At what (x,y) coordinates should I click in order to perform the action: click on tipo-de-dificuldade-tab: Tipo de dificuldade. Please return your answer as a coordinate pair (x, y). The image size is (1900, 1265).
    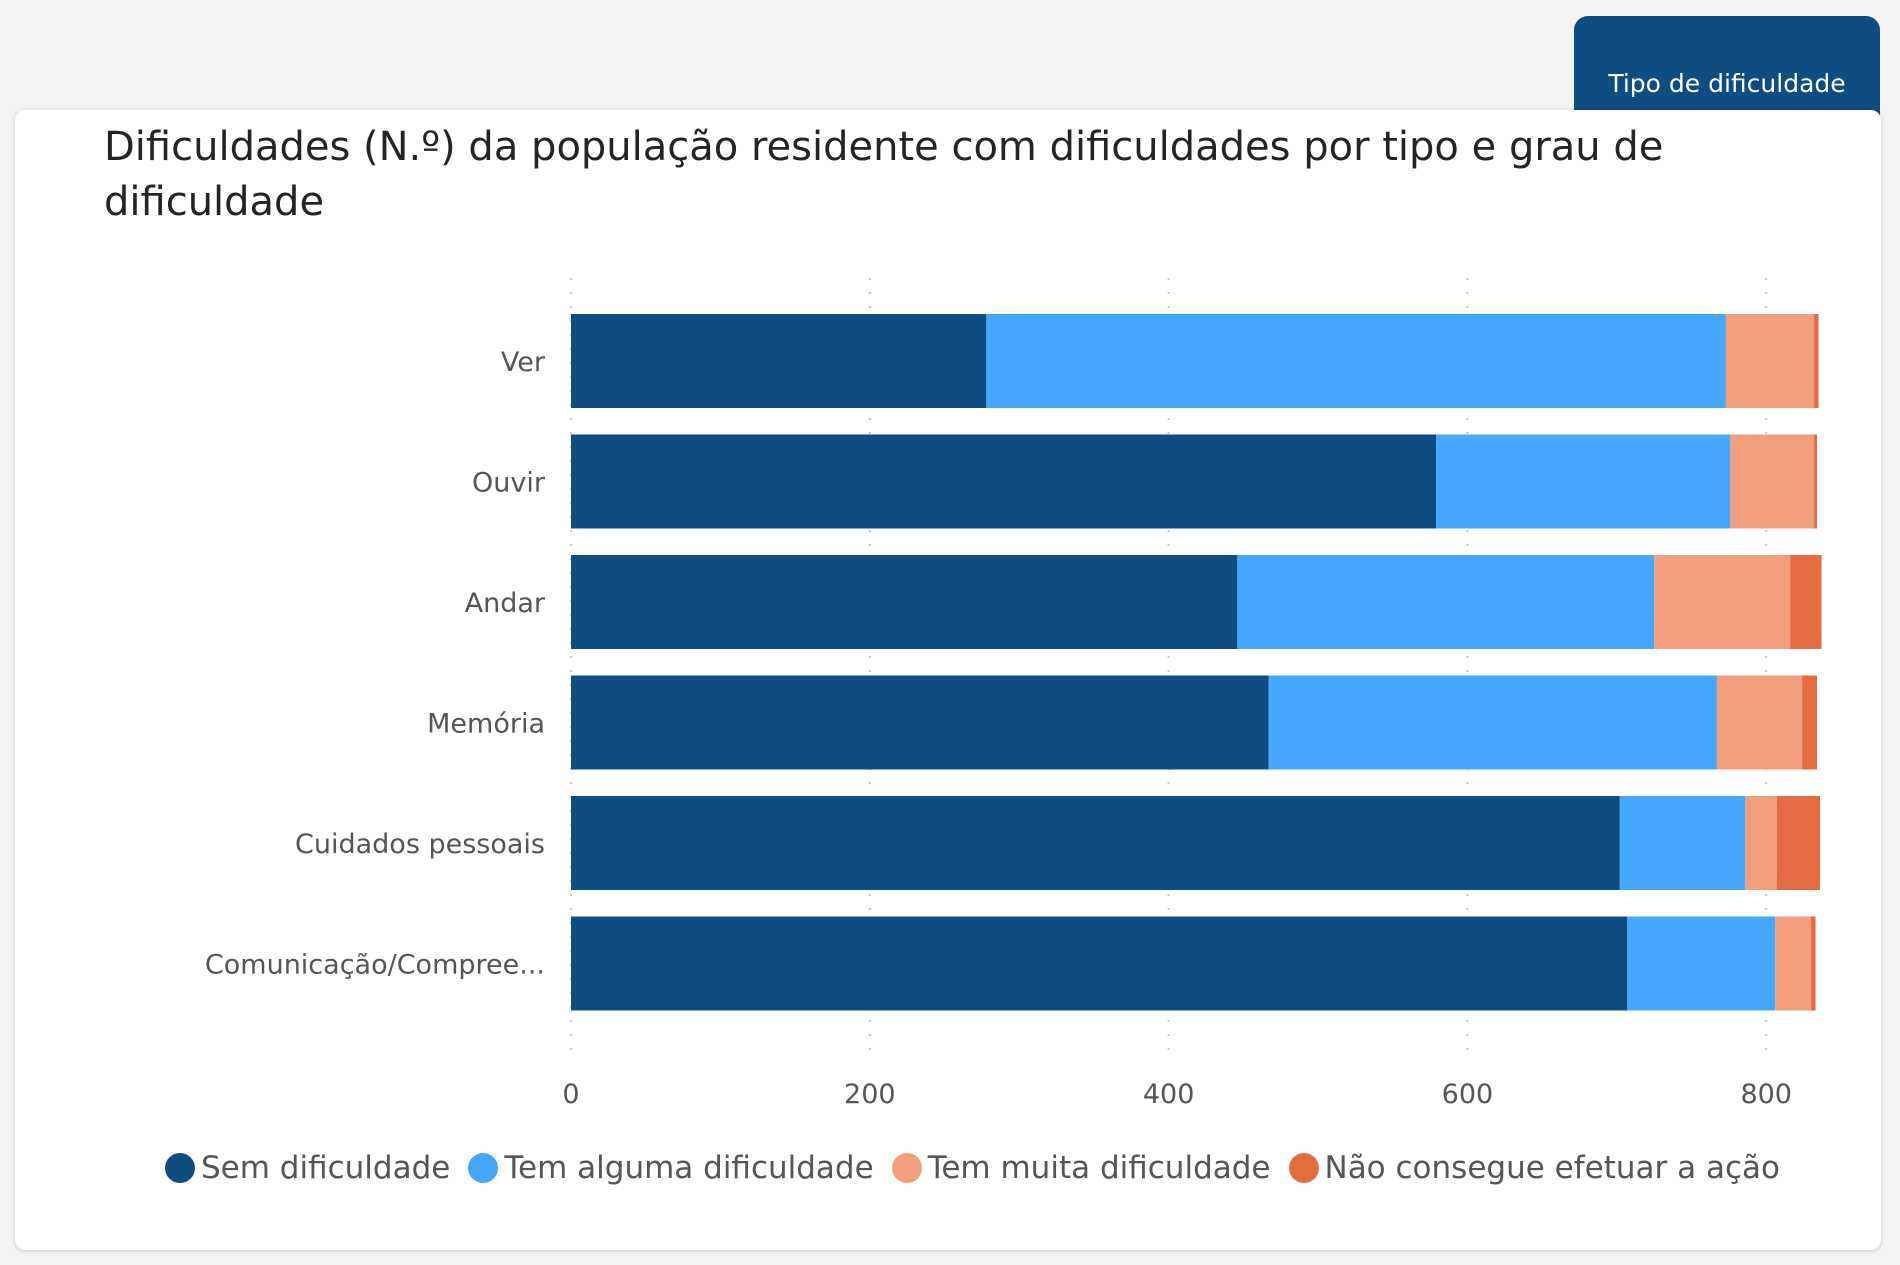
    Looking at the image, I should click on (1727, 71).